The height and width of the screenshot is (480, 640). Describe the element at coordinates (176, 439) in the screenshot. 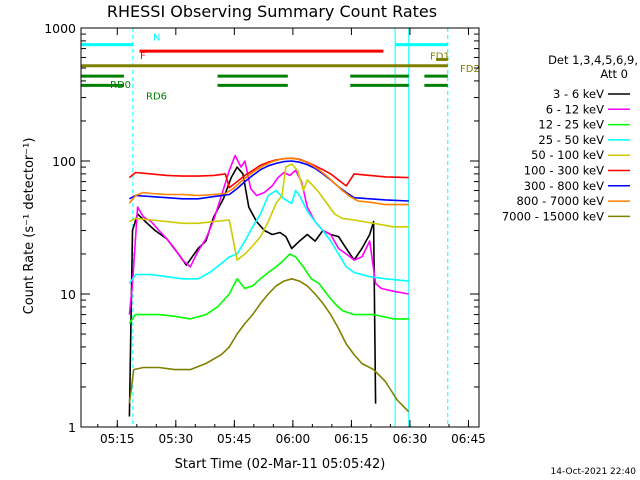

I see `x-tick-label: 05:30` at that location.